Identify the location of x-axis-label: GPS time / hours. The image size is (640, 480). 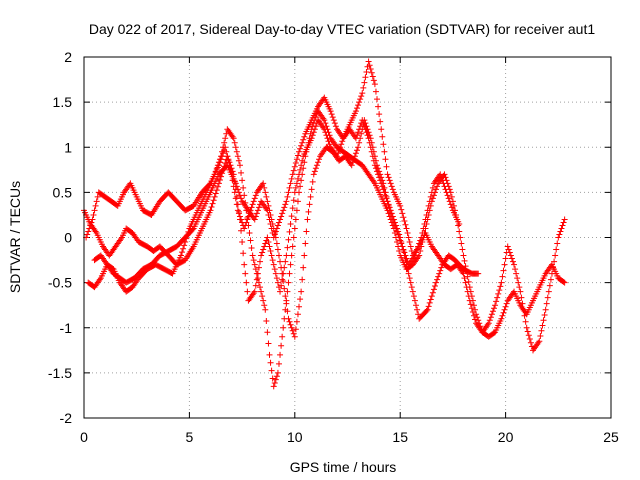
(343, 467).